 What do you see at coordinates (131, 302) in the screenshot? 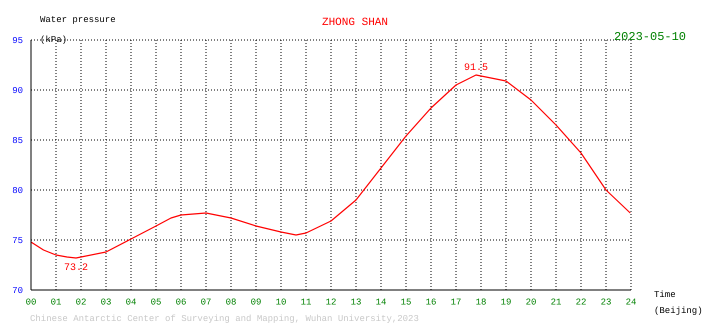
I see `x-tick-label: 04` at bounding box center [131, 302].